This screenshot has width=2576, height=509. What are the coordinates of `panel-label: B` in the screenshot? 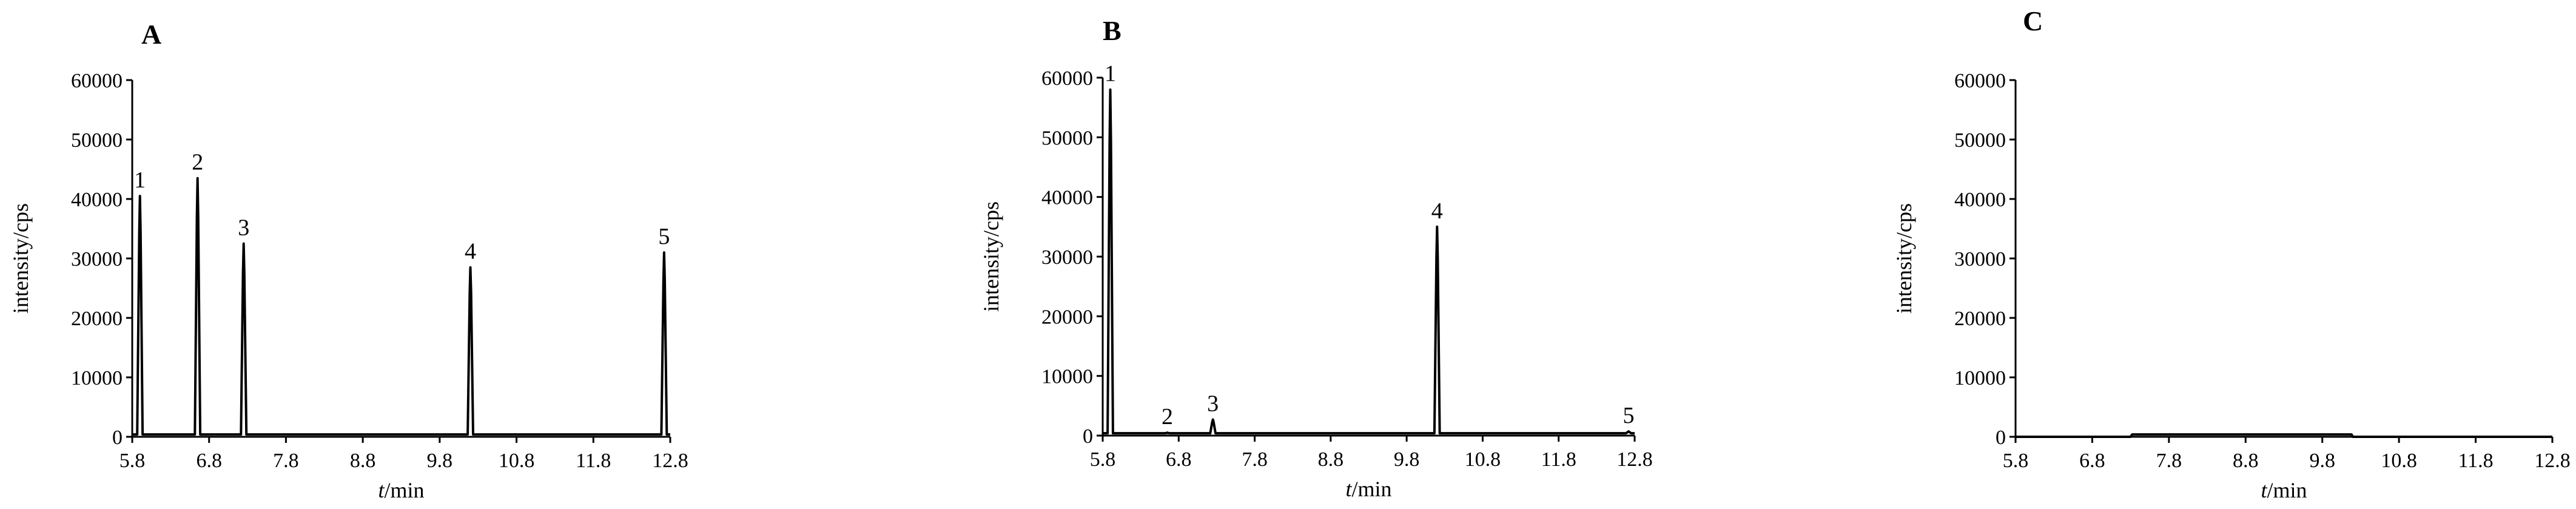 It's located at (1112, 30).